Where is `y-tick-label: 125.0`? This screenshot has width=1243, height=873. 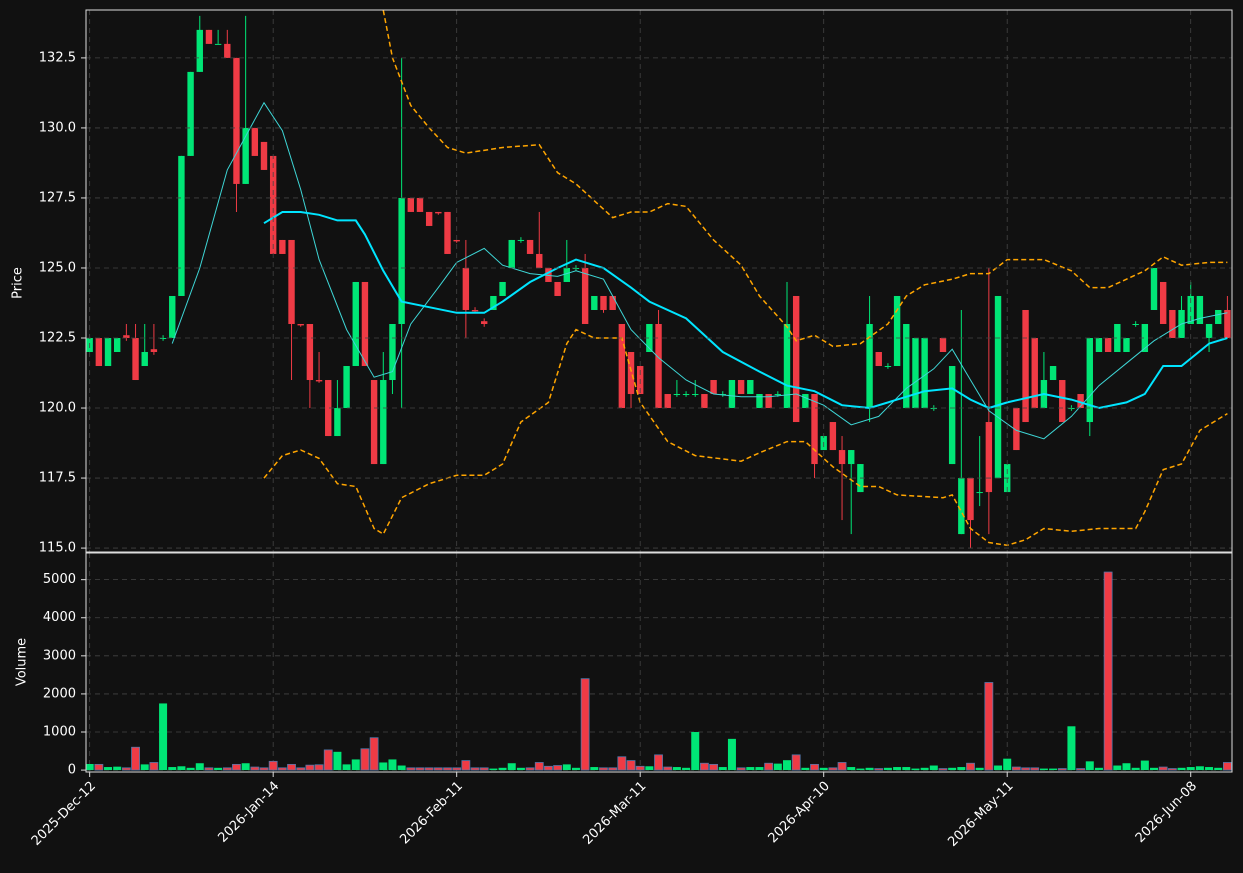
y-tick-label: 125.0 is located at coordinates (57, 267).